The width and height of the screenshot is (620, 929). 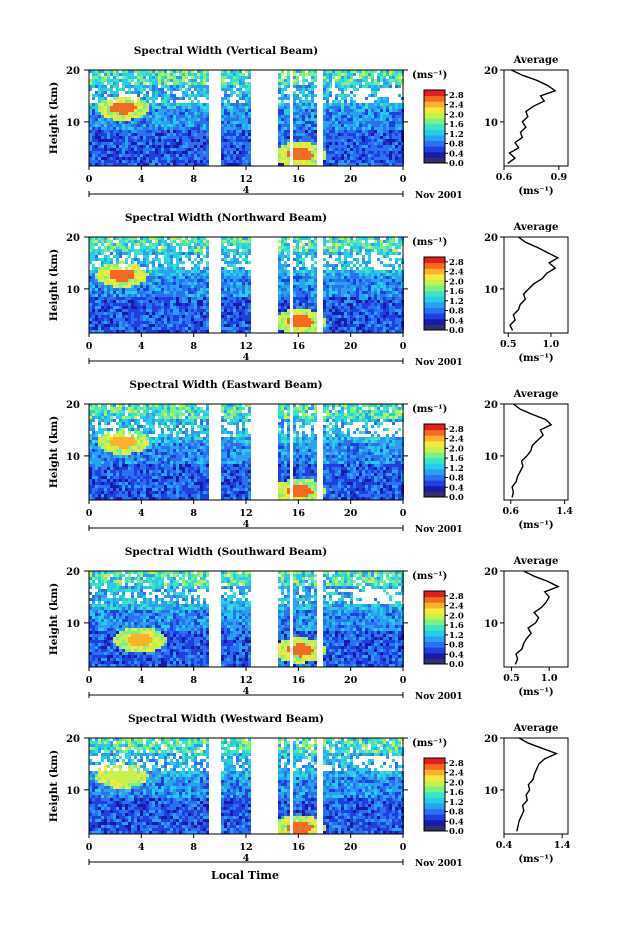 I want to click on x-tick-label: 0, so click(x=89, y=179).